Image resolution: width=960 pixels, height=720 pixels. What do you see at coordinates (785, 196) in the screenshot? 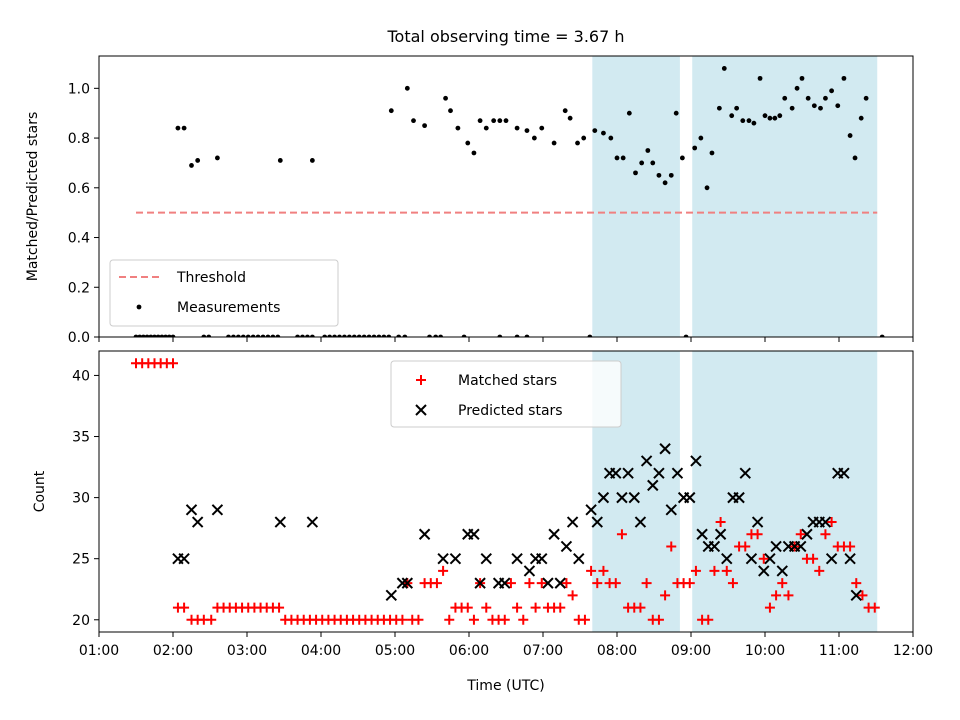
I see `observing-interval-shade` at bounding box center [785, 196].